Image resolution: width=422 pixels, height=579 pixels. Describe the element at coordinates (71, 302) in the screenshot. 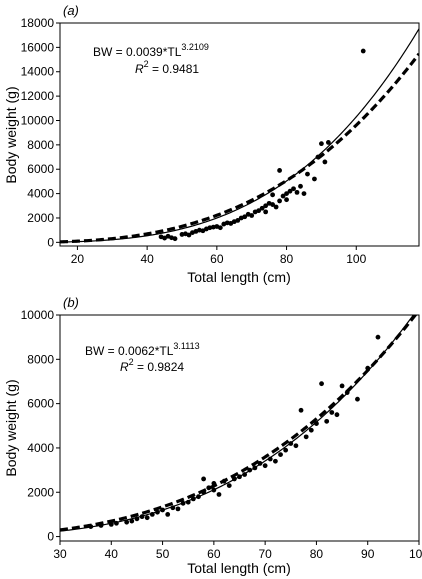

I see `panel-label-b: (b)` at that location.